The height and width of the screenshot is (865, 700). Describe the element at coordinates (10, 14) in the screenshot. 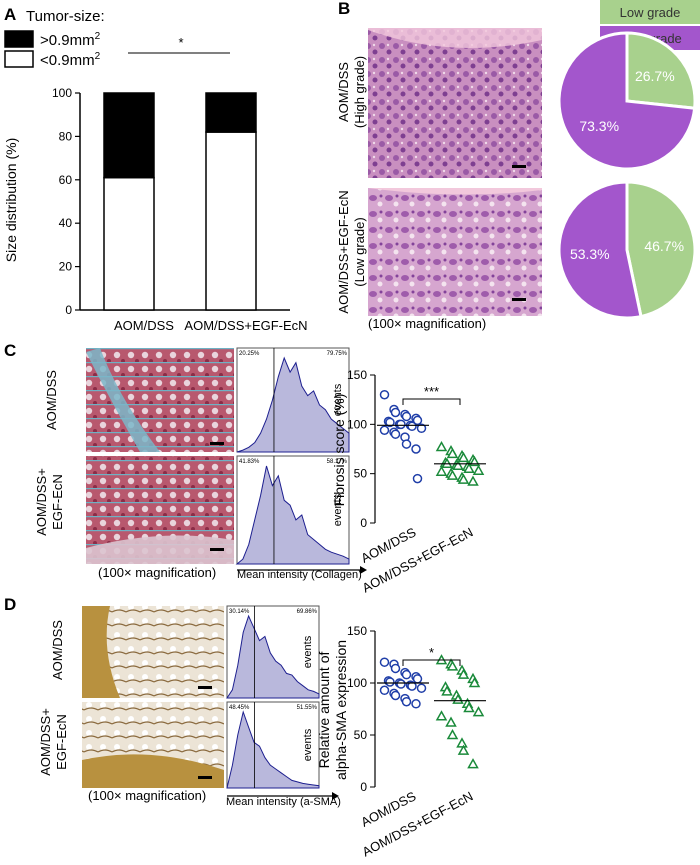

I see `panel-a-letter: A` at that location.